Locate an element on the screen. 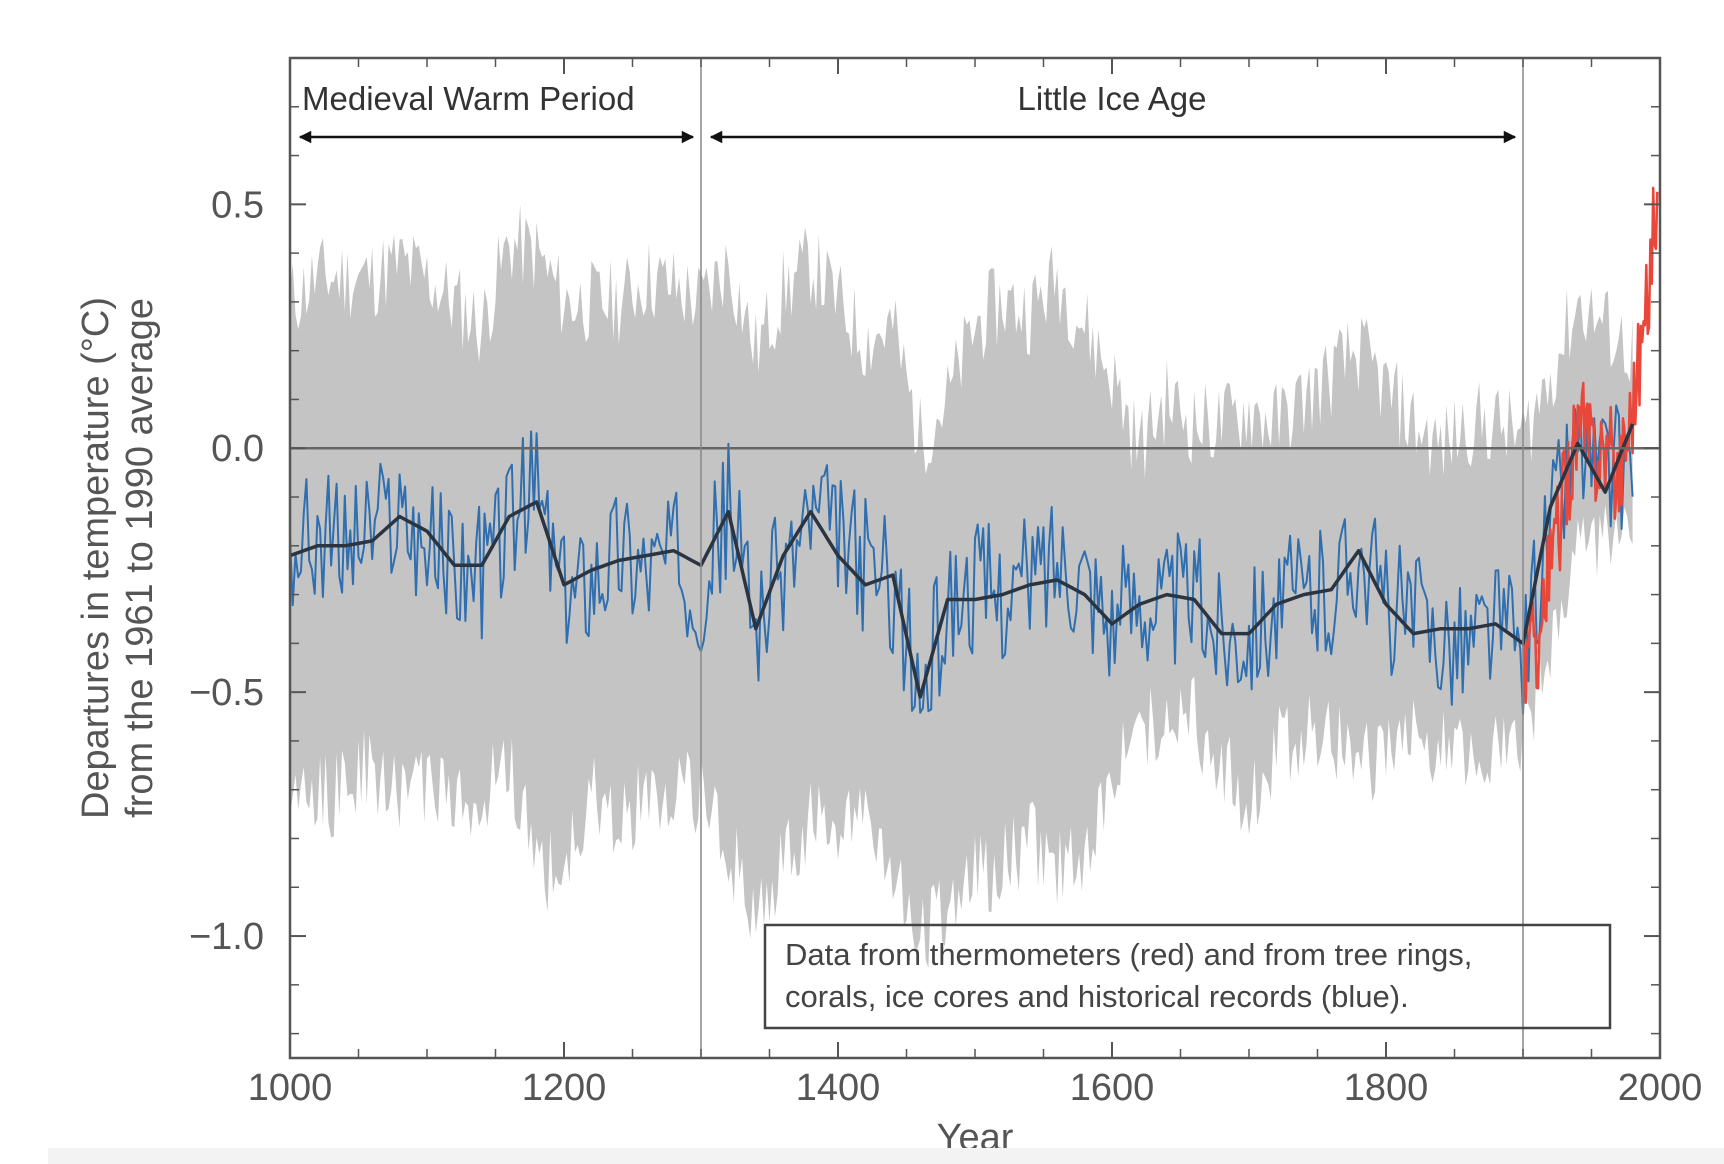 The height and width of the screenshot is (1164, 1724). x-tick-label: 1000 is located at coordinates (290, 1088).